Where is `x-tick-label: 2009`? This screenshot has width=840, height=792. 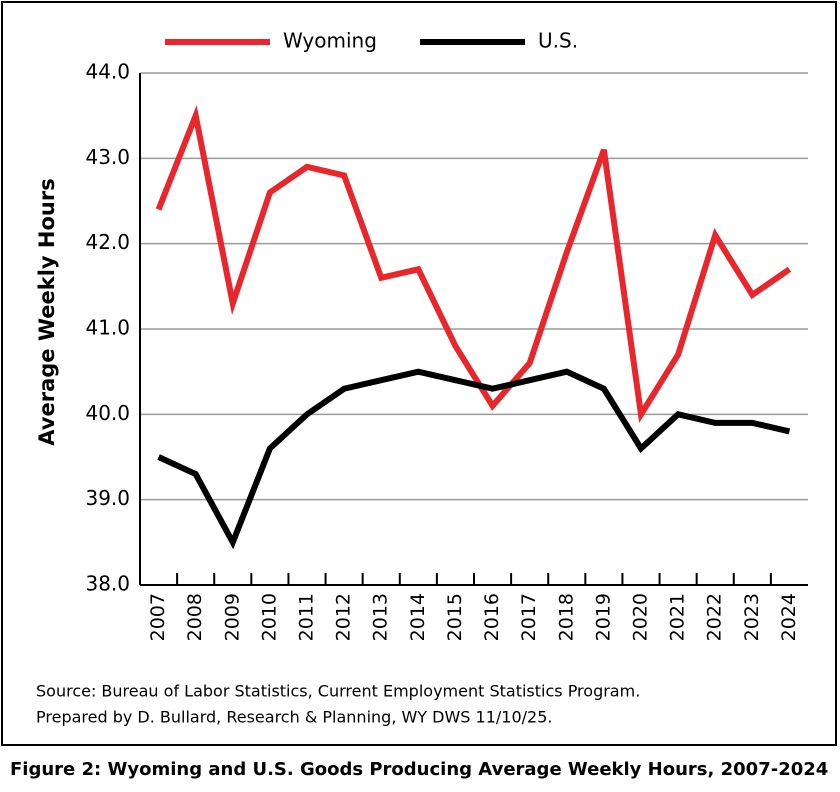 x-tick-label: 2009 is located at coordinates (232, 617).